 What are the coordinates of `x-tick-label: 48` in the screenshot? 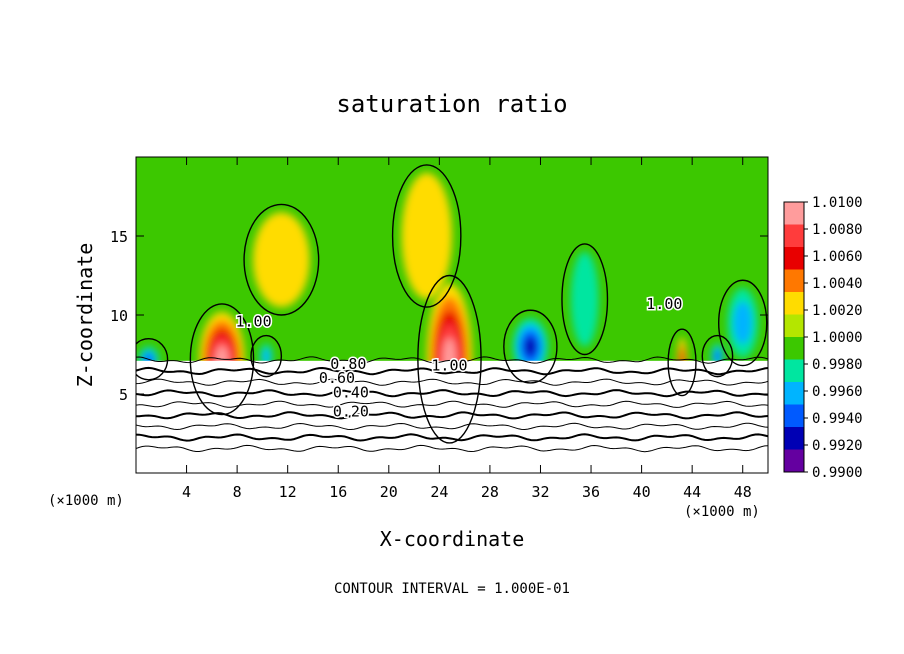 It's located at (743, 492).